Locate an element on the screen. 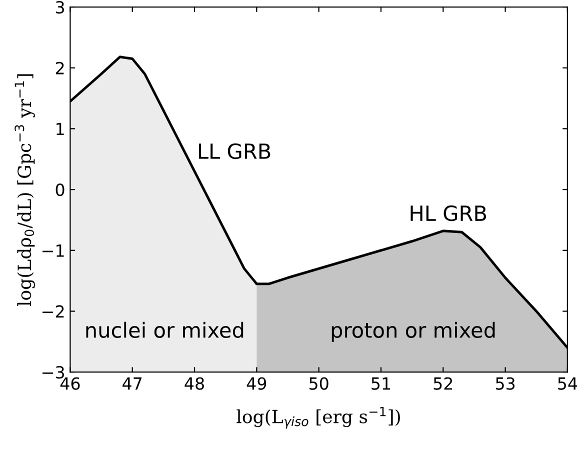 Image resolution: width=585 pixels, height=468 pixels. annotation: nuclei or mixed is located at coordinates (165, 330).